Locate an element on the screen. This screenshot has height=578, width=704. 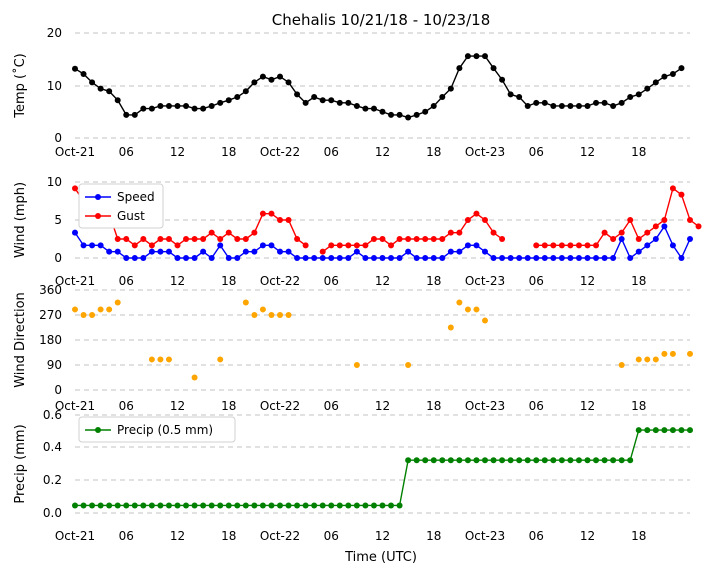
y-tick-label: 360 is located at coordinates (50, 290).